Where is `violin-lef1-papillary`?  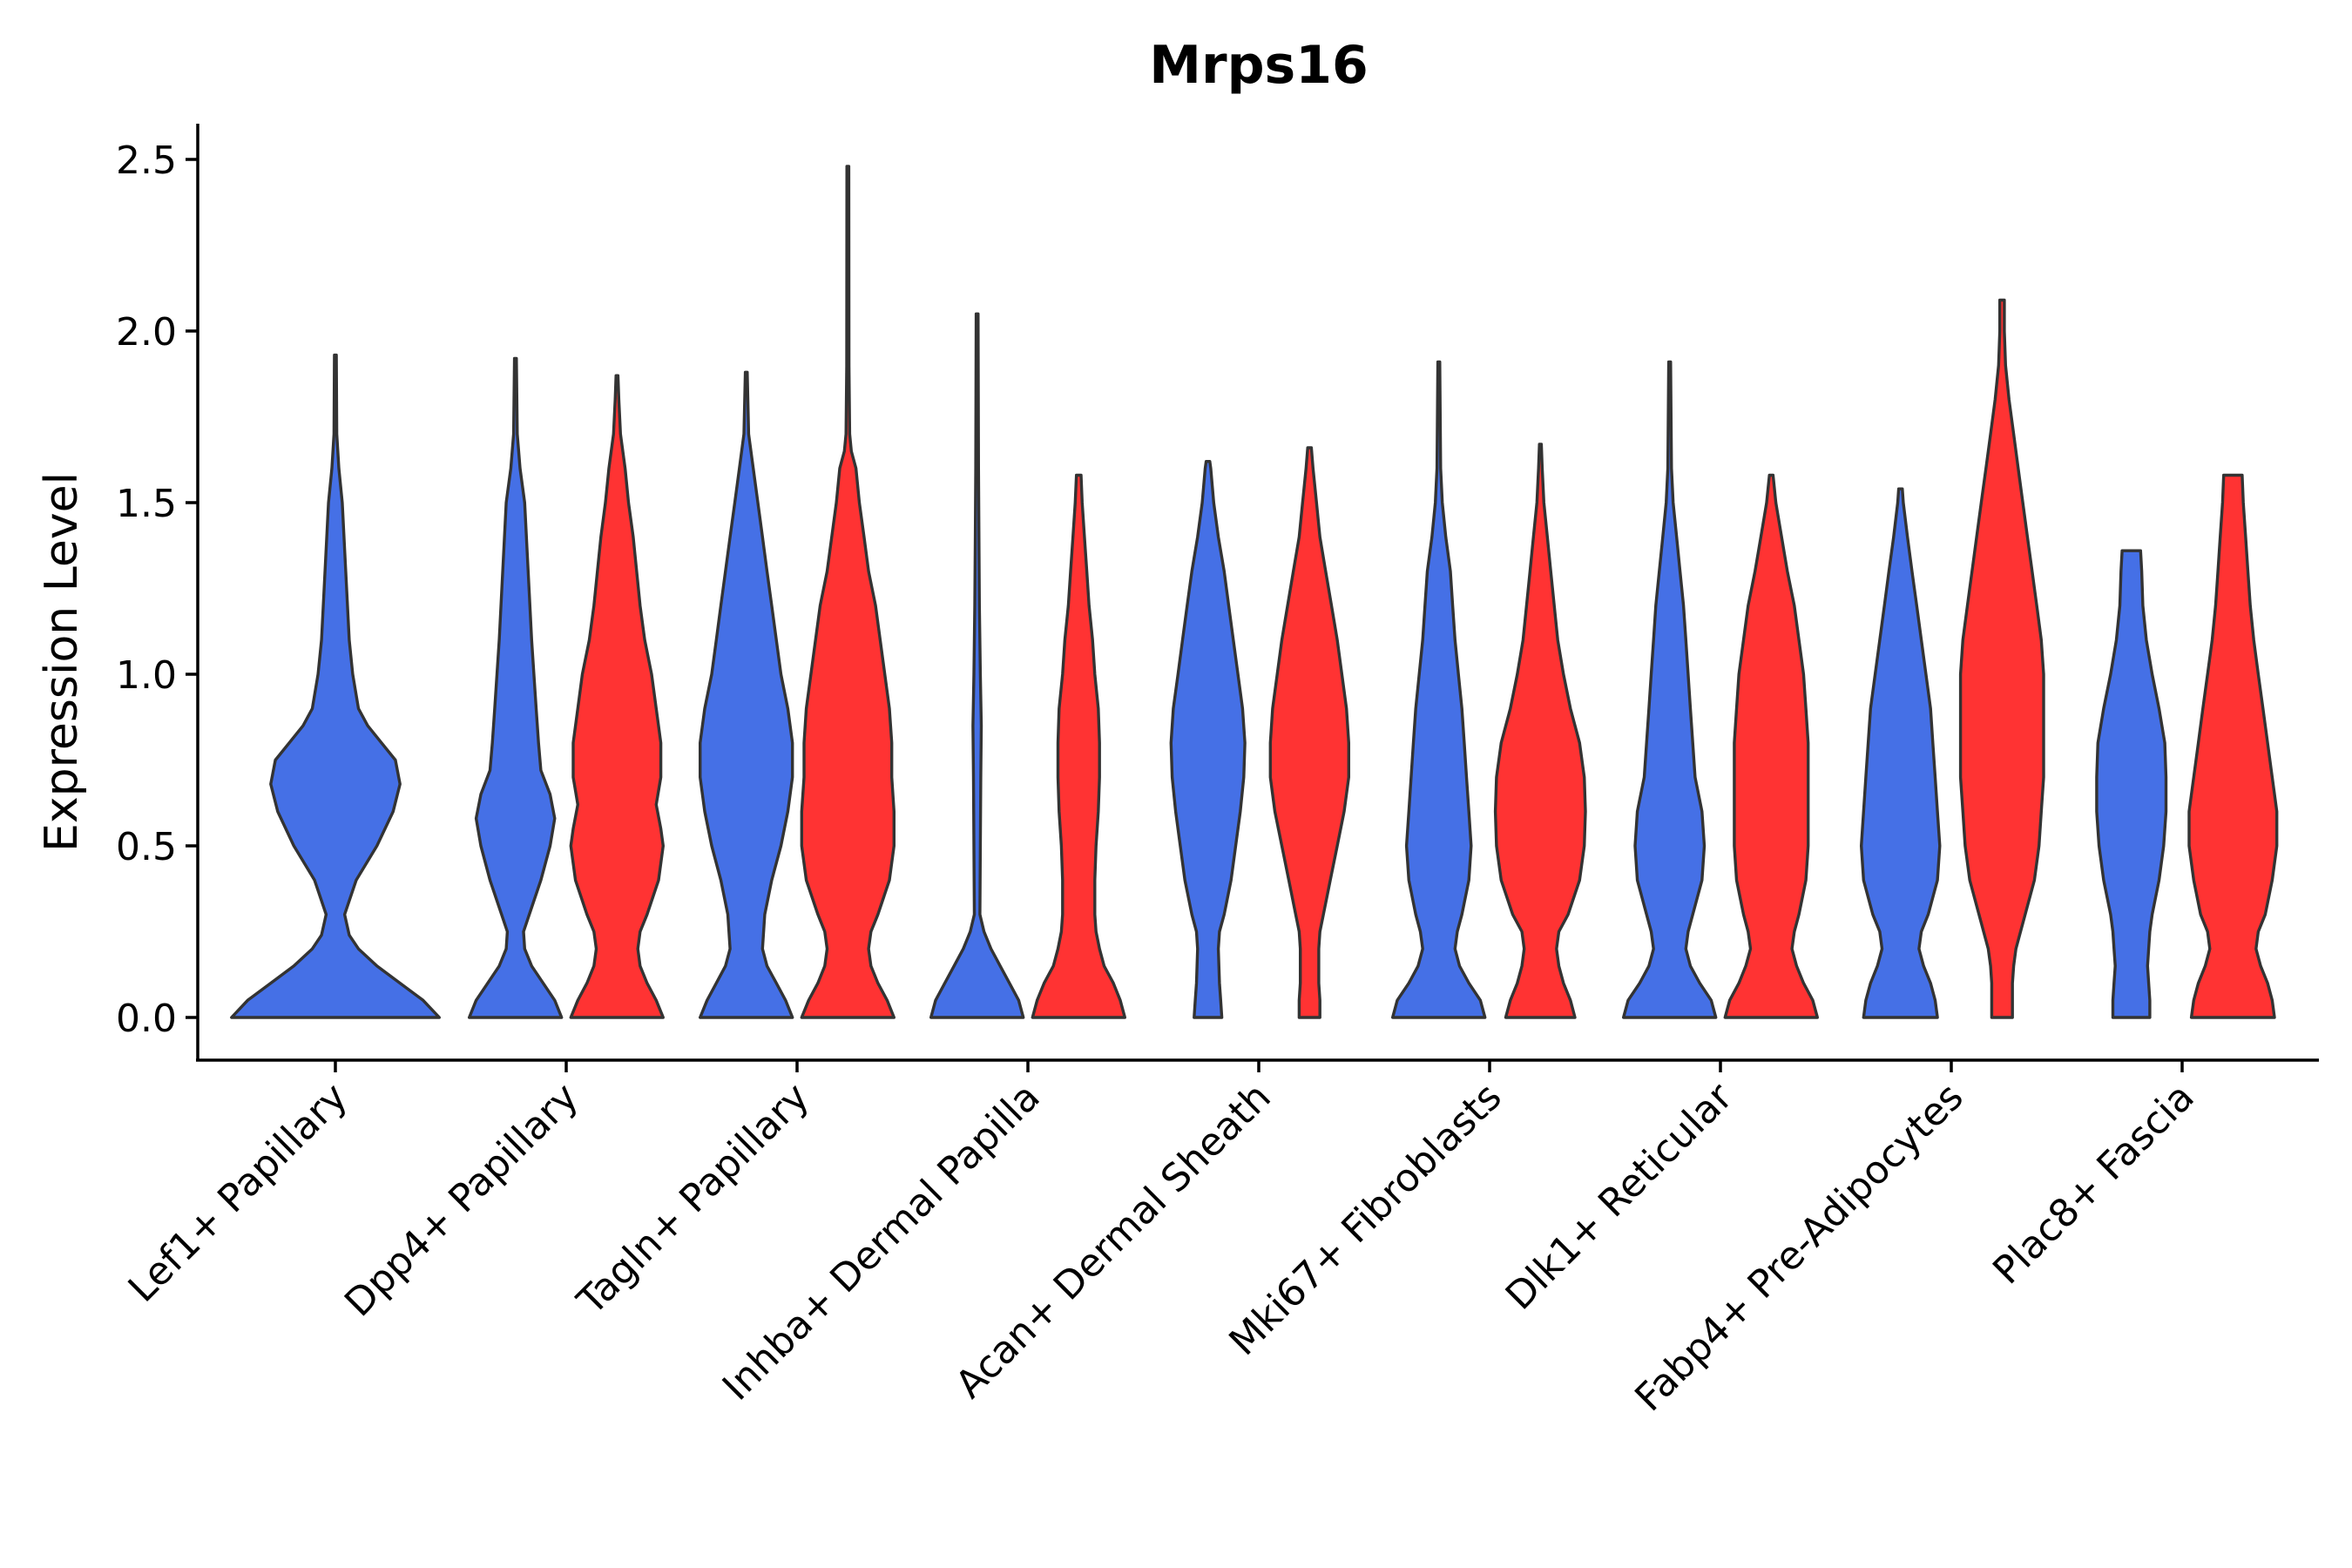
violin-lef1-papillary is located at coordinates (335, 686).